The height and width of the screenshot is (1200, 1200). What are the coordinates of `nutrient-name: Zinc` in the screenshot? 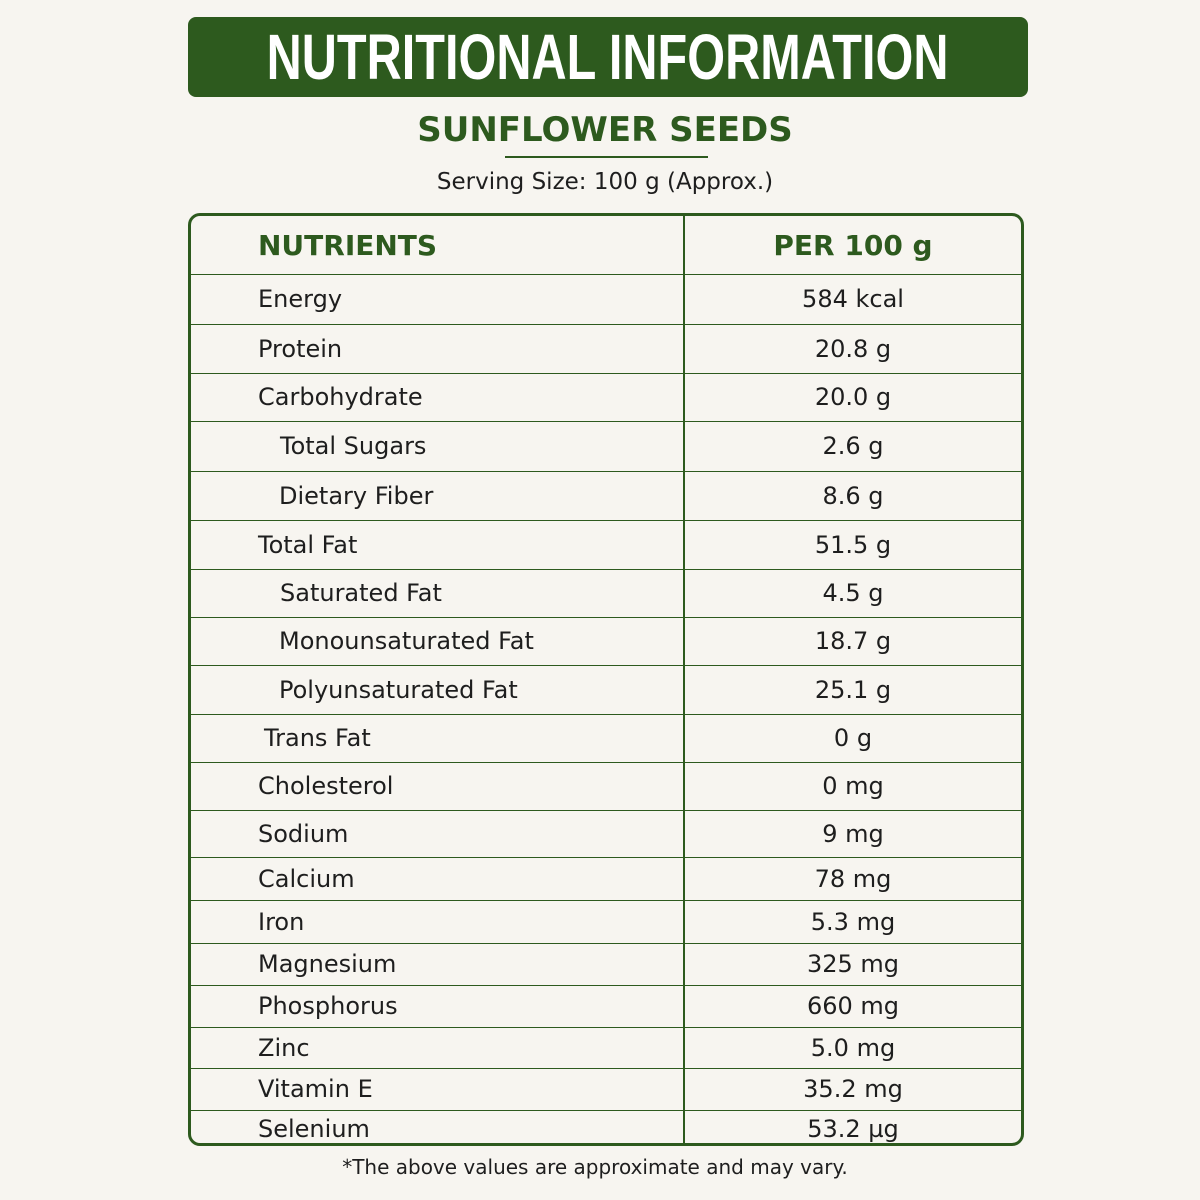 It's located at (284, 1047).